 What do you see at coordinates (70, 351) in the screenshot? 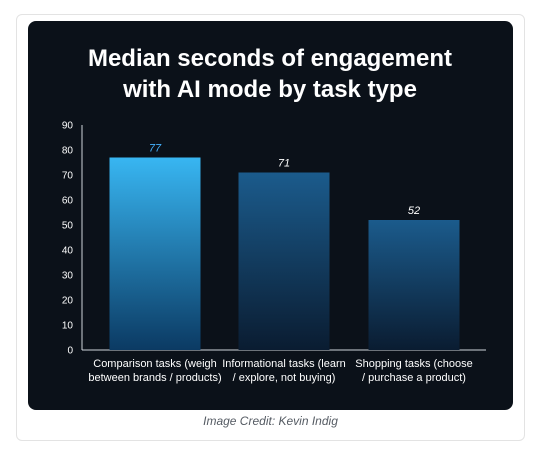
I see `y-tick-label: 0` at bounding box center [70, 351].